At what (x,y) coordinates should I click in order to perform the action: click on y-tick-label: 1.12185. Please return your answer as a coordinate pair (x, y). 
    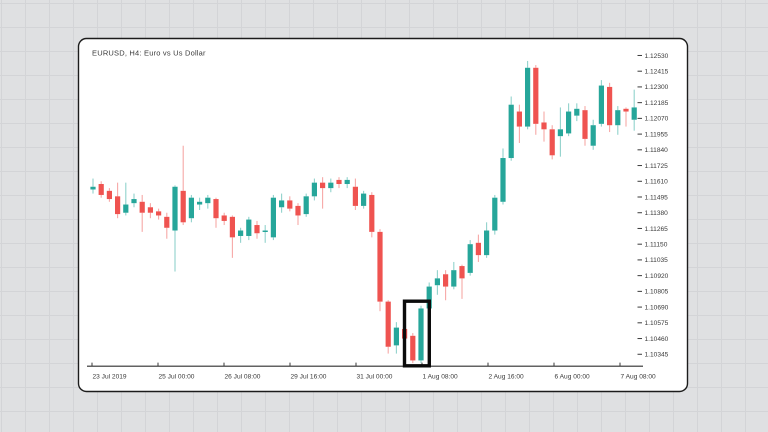
    Looking at the image, I should click on (657, 103).